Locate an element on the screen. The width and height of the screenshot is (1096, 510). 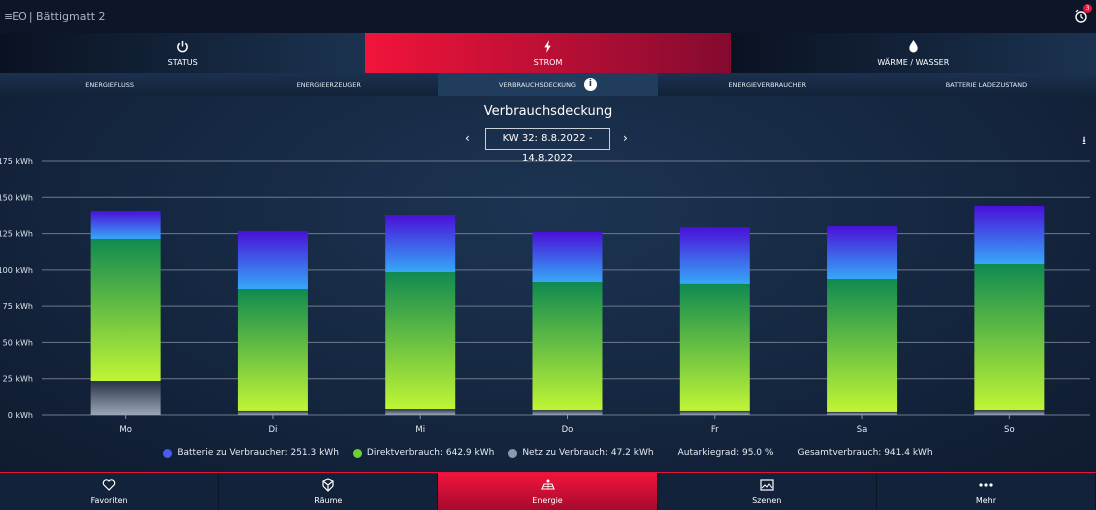
lightning-icon is located at coordinates (547, 46).